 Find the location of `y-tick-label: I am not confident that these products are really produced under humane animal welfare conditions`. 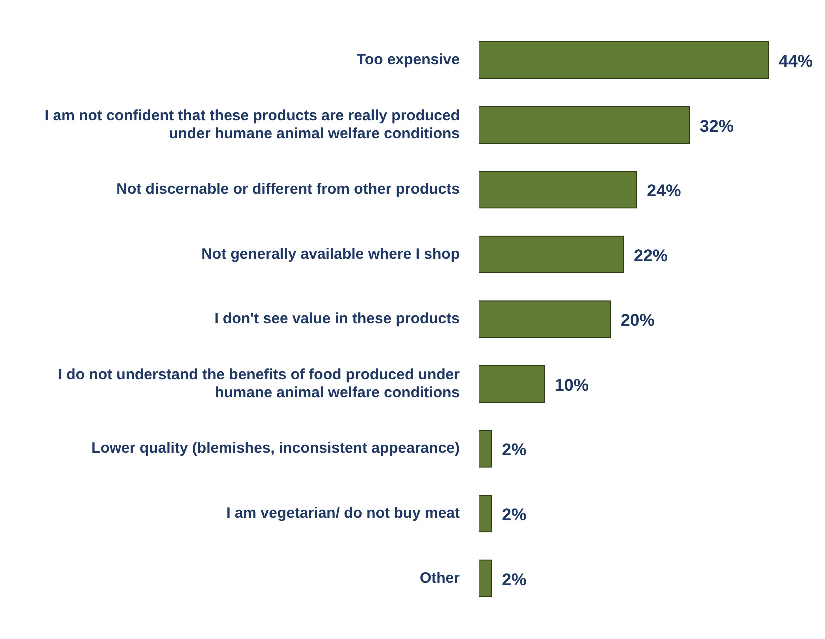

y-tick-label: I am not confident that these products are really produced under humane animal welfare conditions is located at coordinates (252, 124).